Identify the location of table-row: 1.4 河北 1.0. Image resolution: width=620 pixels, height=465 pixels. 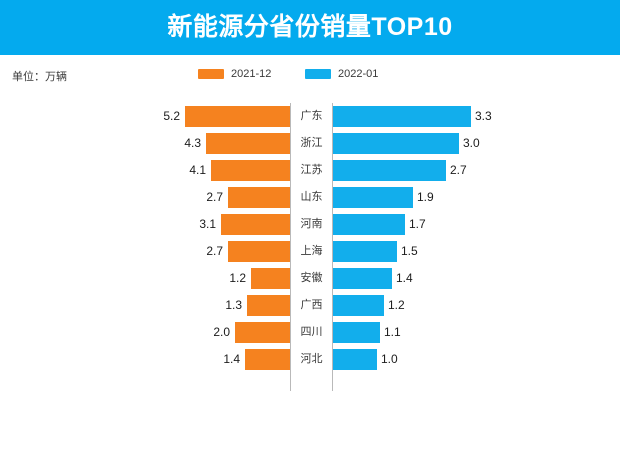
(310, 359).